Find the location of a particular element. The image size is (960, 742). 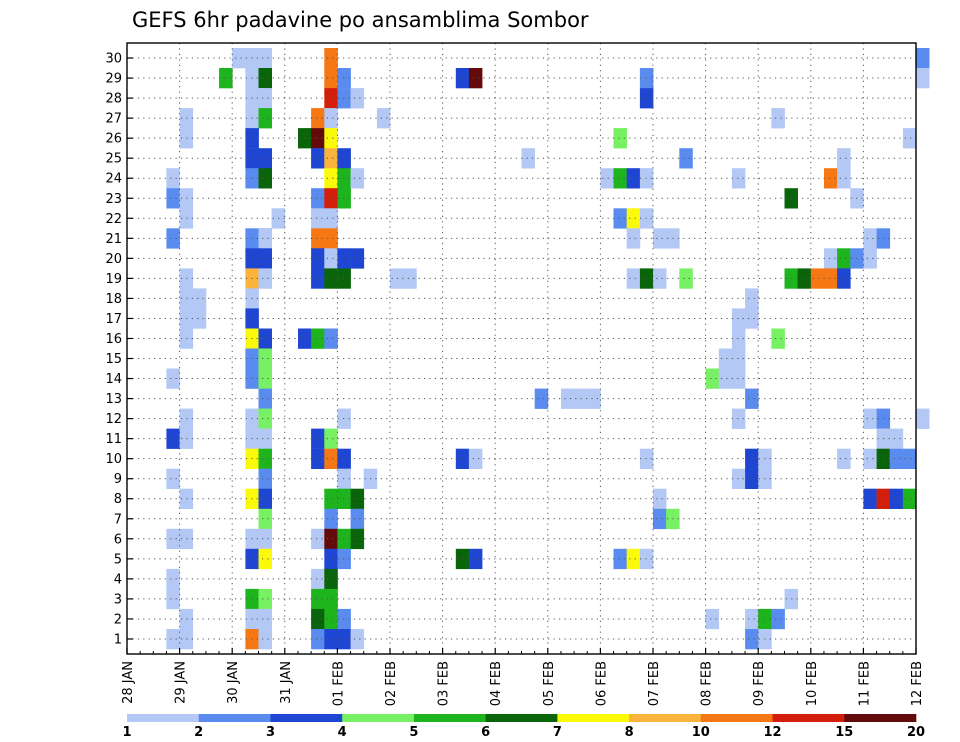

y-tick-label: 15 is located at coordinates (113, 359).